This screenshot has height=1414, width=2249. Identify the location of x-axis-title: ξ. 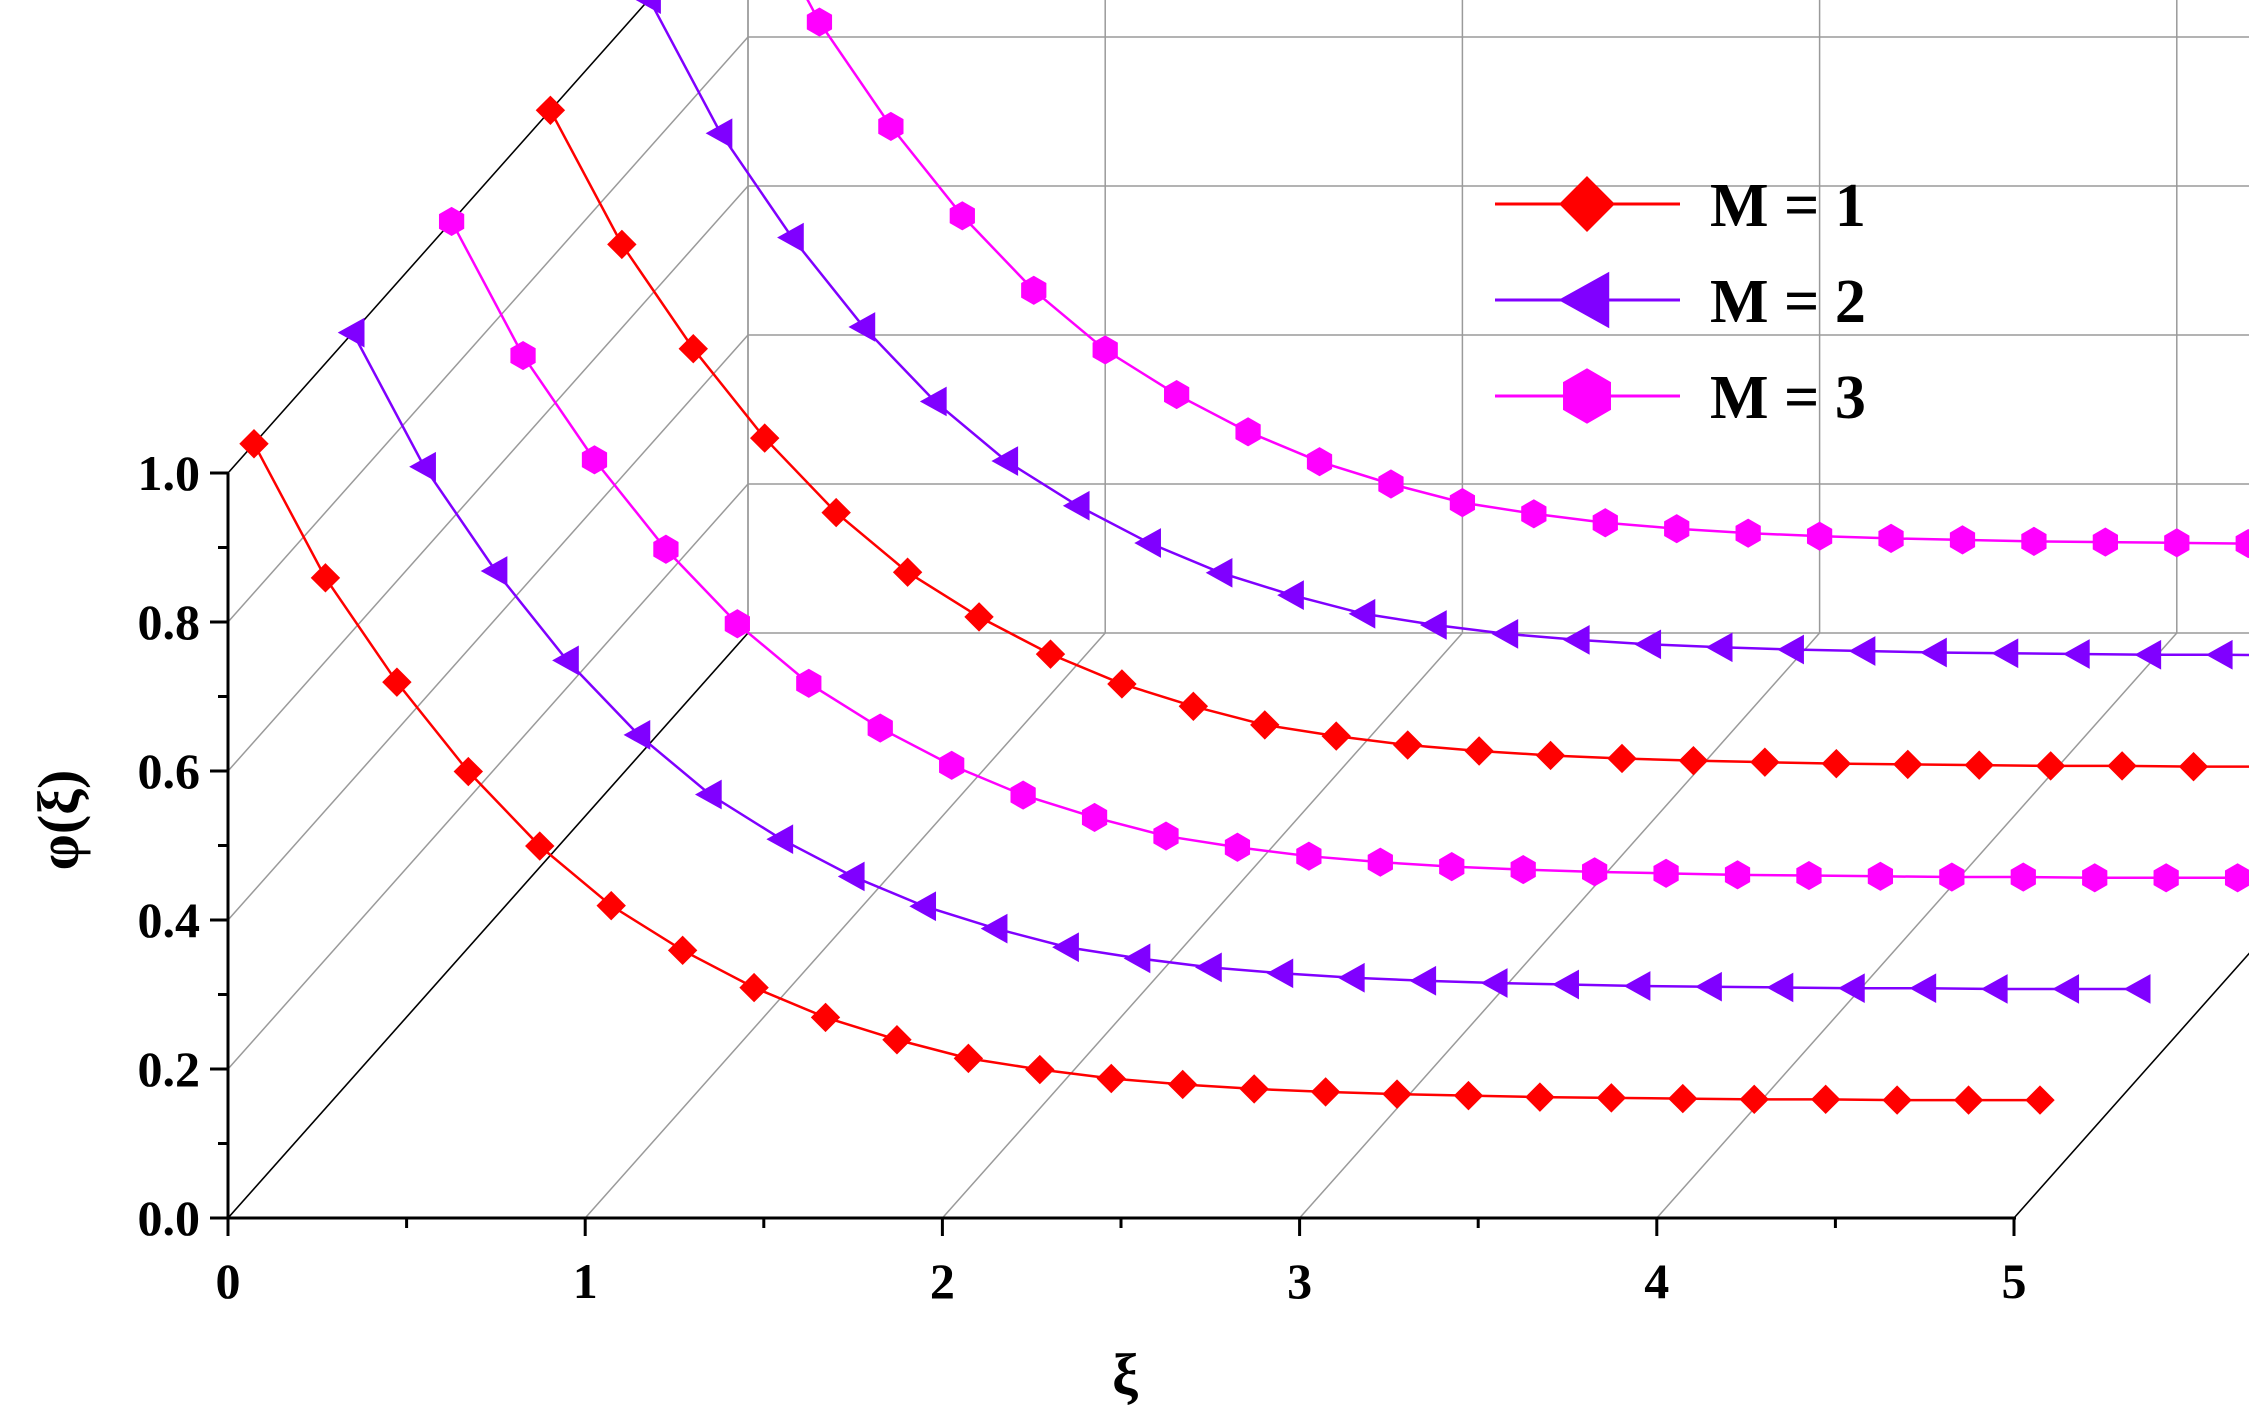
(1125, 1374).